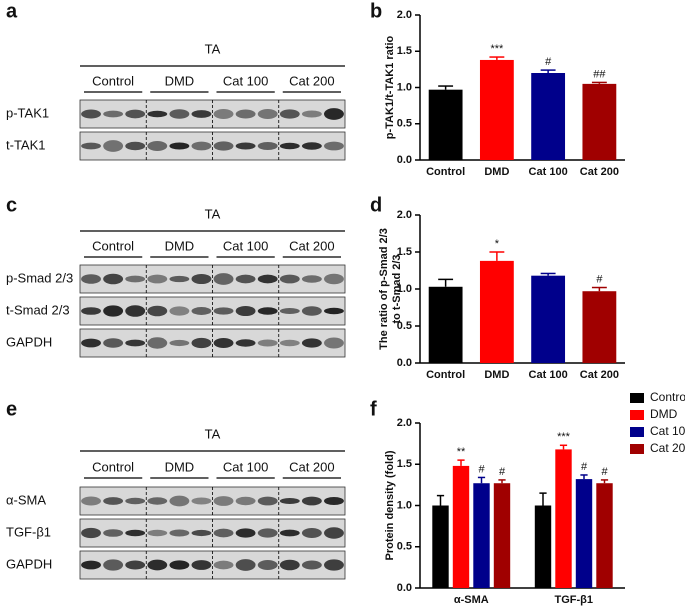  I want to click on panel-letter: d, so click(376, 205).